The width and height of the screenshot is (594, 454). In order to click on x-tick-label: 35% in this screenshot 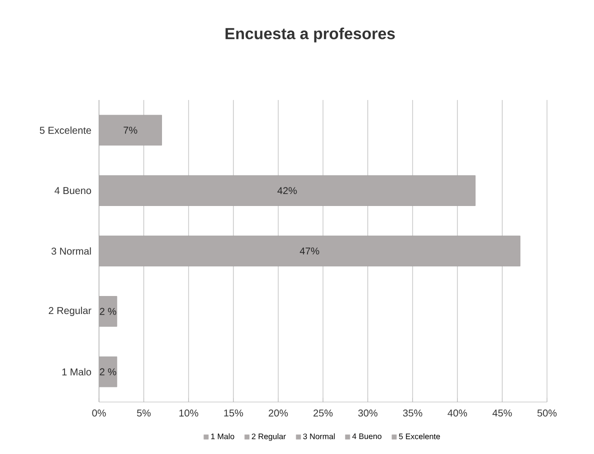, I will do `click(412, 413)`.